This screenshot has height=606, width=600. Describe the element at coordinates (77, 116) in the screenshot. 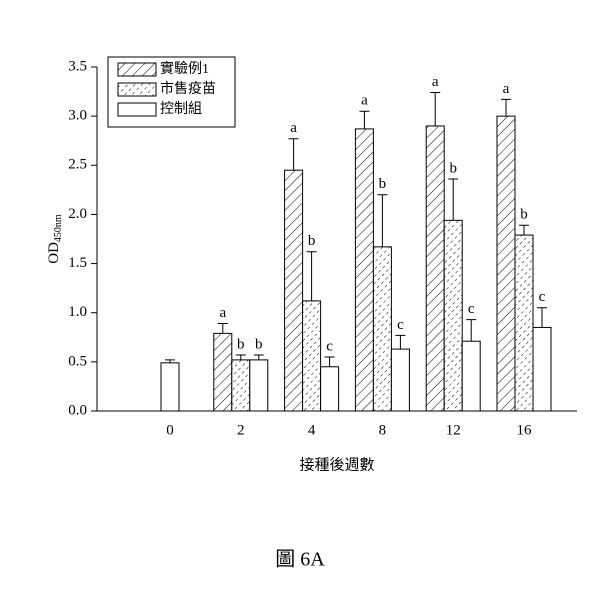

I see `y-tick-label: 3.0` at that location.